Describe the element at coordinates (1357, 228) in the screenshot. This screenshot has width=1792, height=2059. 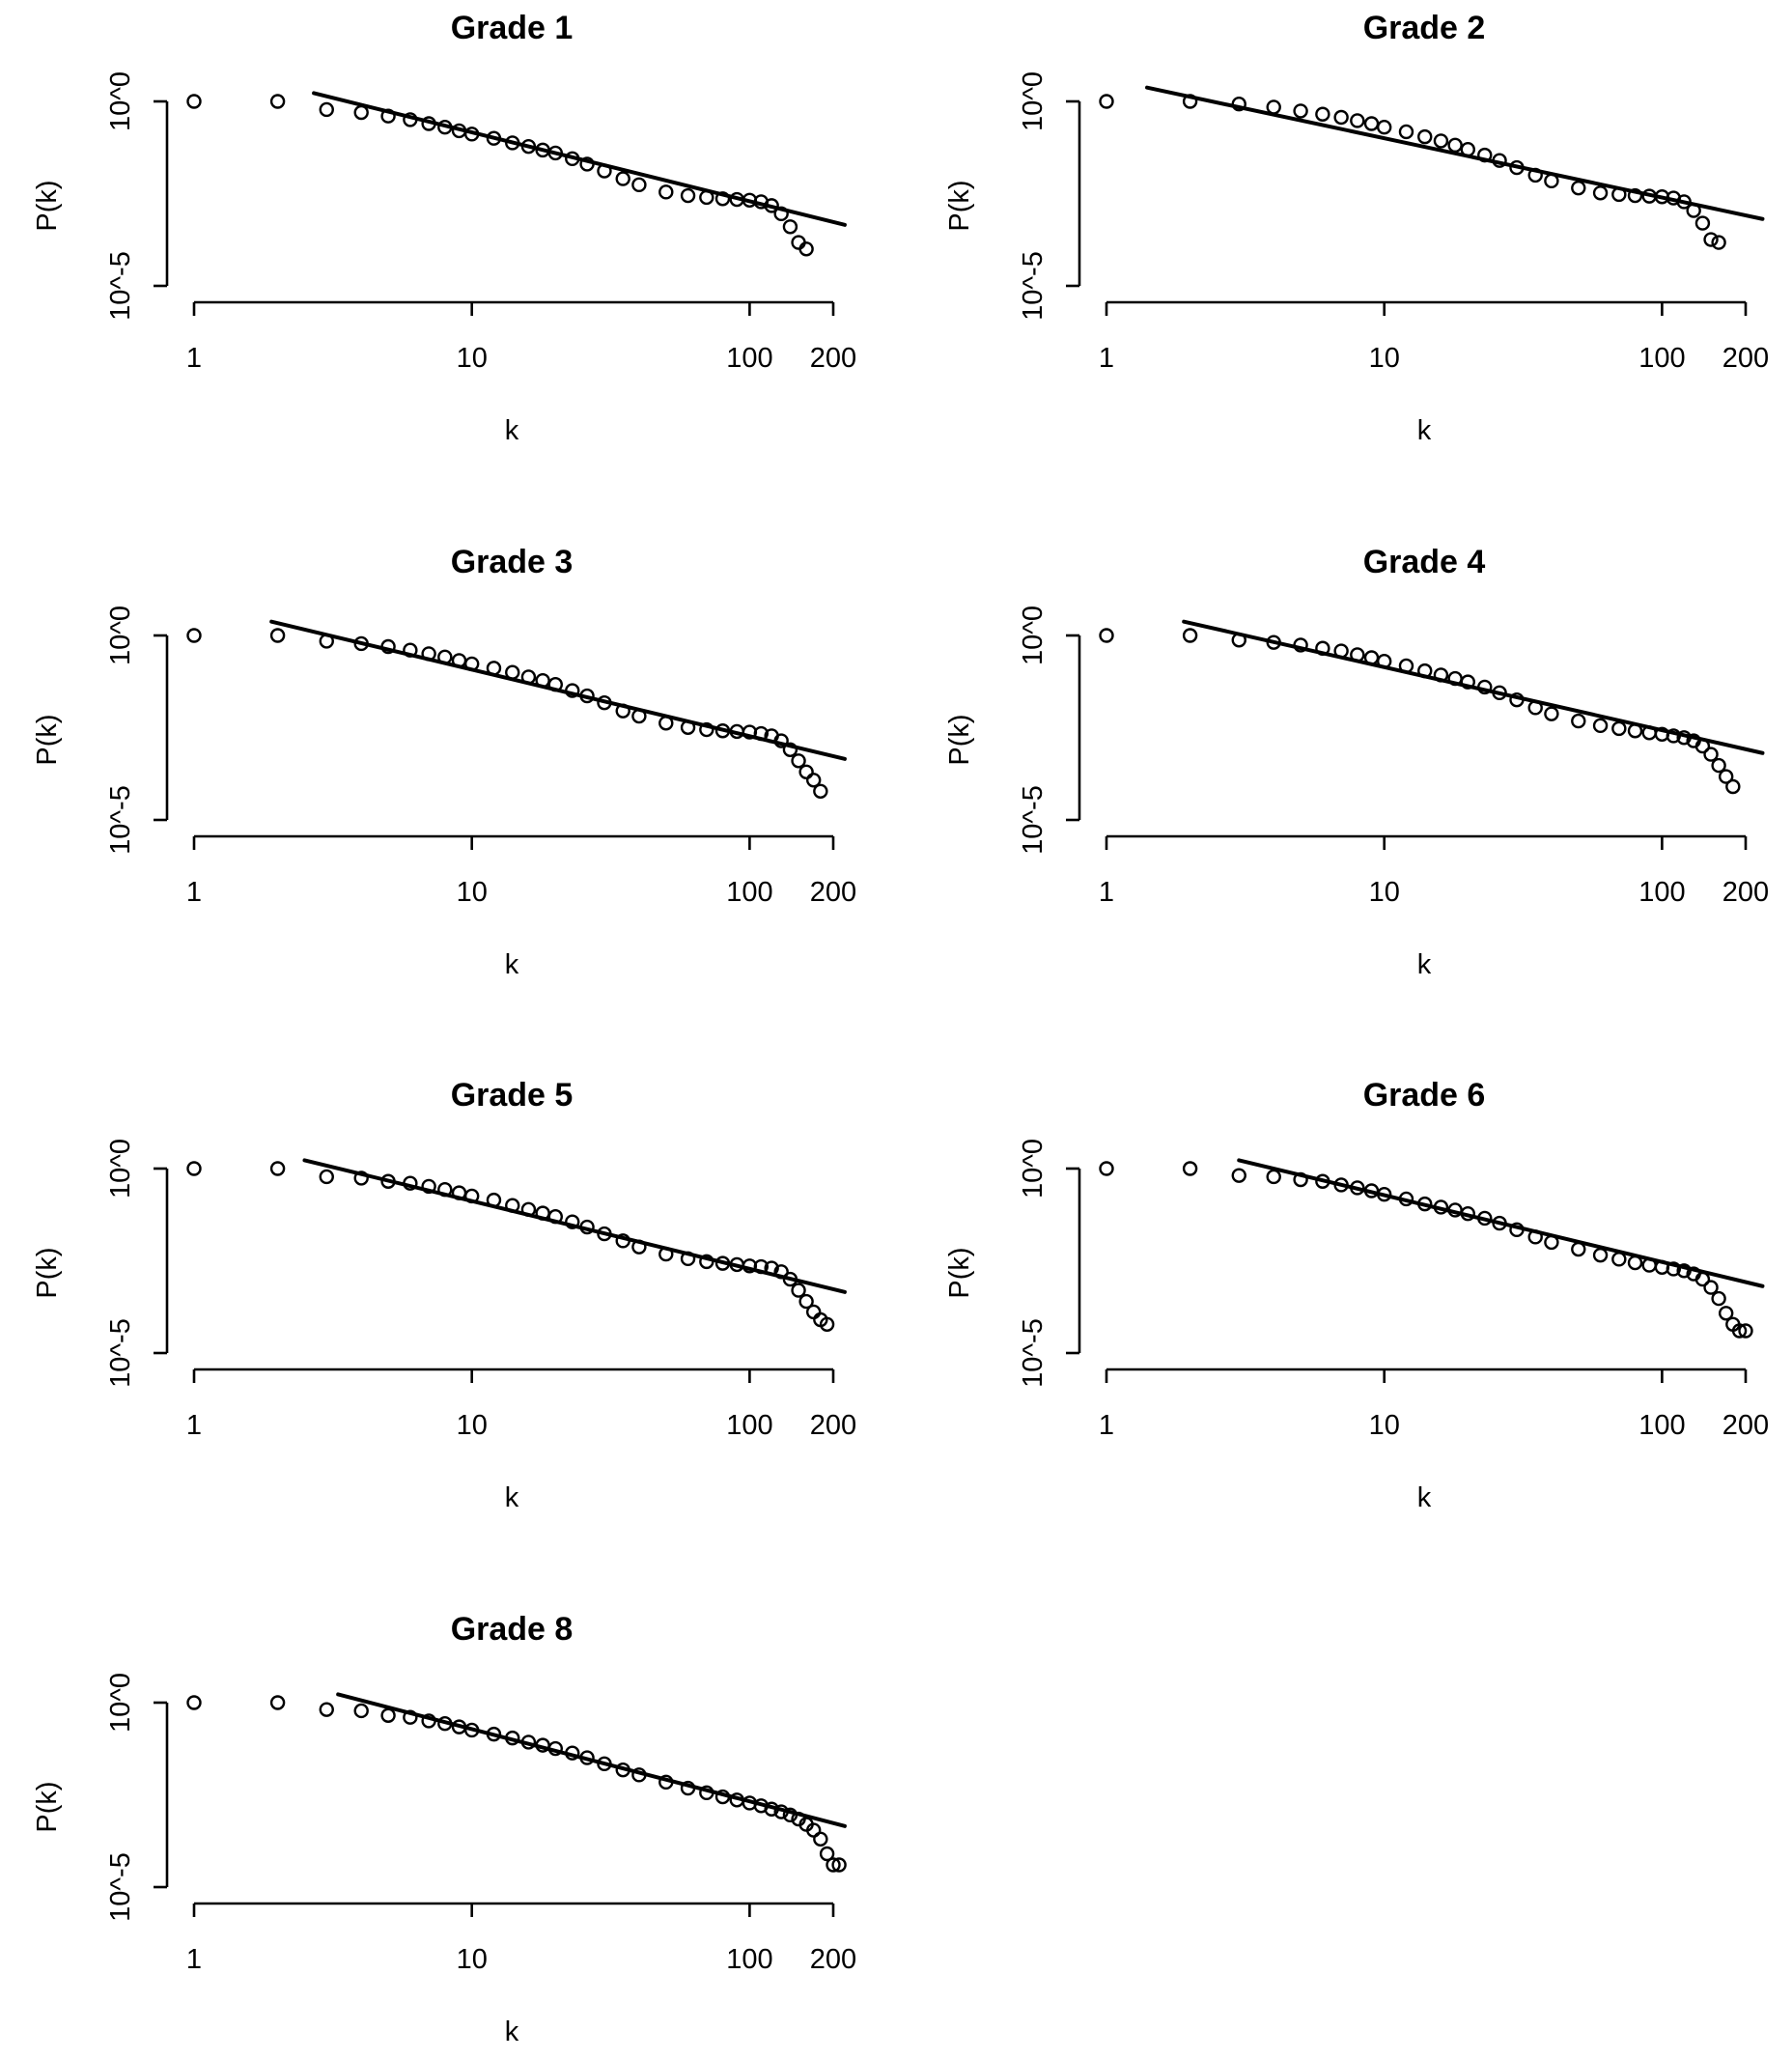
I see `panel-grade-2: Grade 2 1 10 100 200 k 10^0 10^-5 P(k)` at that location.